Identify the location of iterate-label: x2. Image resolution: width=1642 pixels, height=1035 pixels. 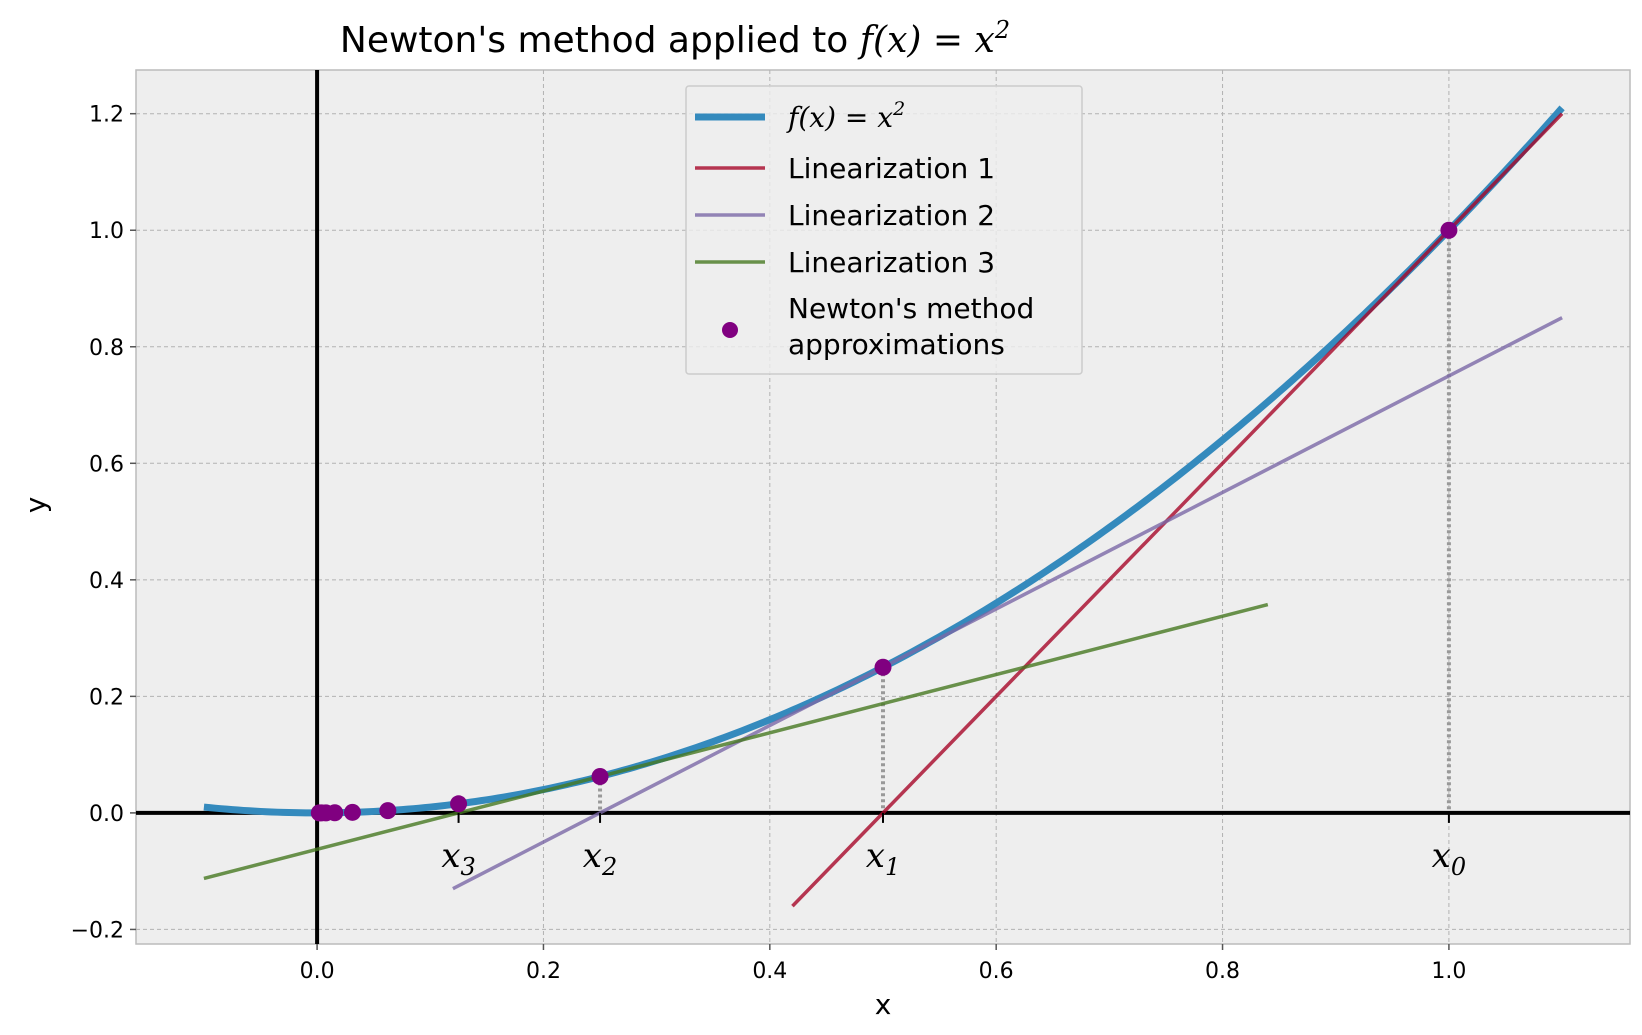
(600, 858).